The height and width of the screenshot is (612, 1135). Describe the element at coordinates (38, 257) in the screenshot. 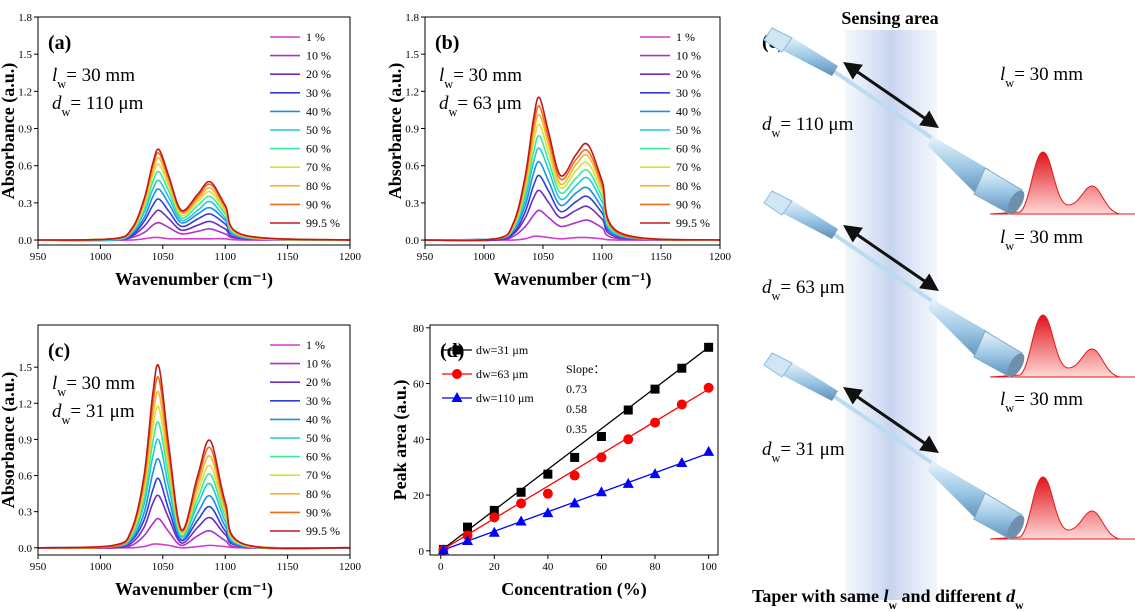

I see `x-tick-label: 950` at that location.